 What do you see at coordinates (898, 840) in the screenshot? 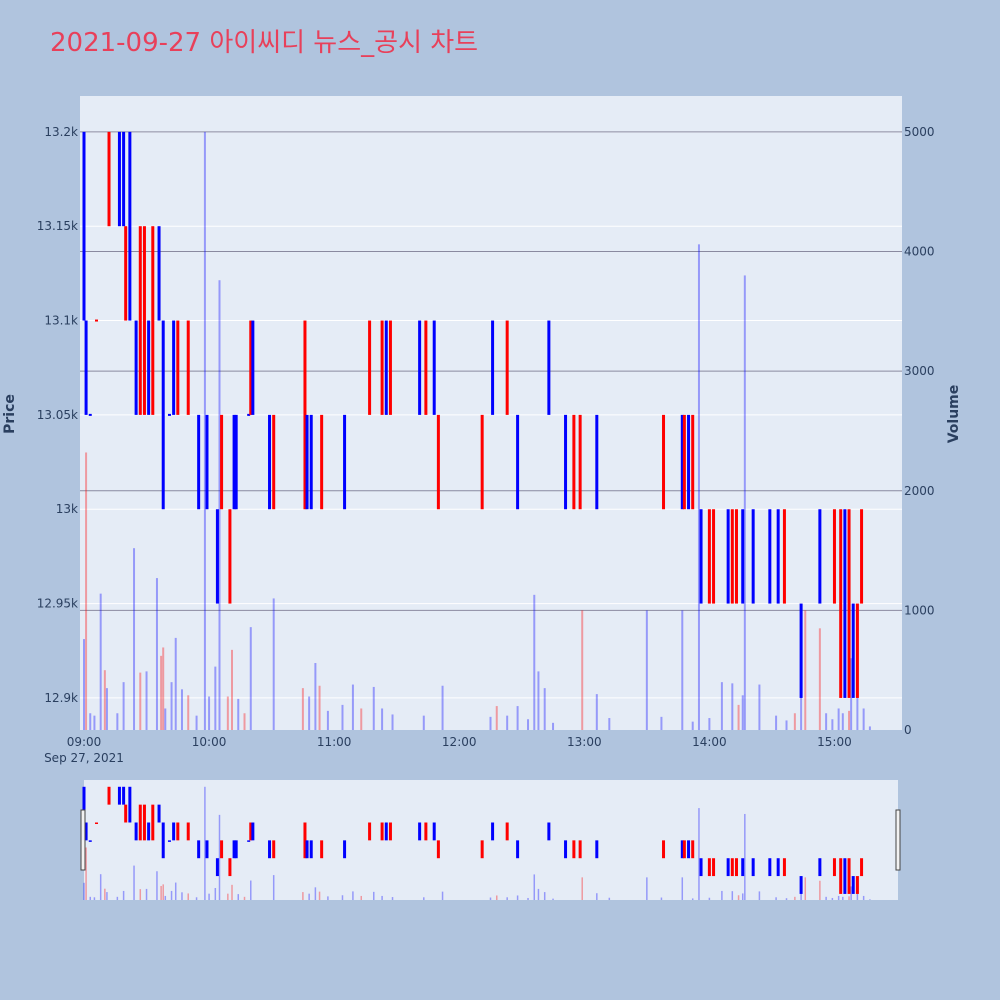
I see `rangeslider-right-handle` at bounding box center [898, 840].